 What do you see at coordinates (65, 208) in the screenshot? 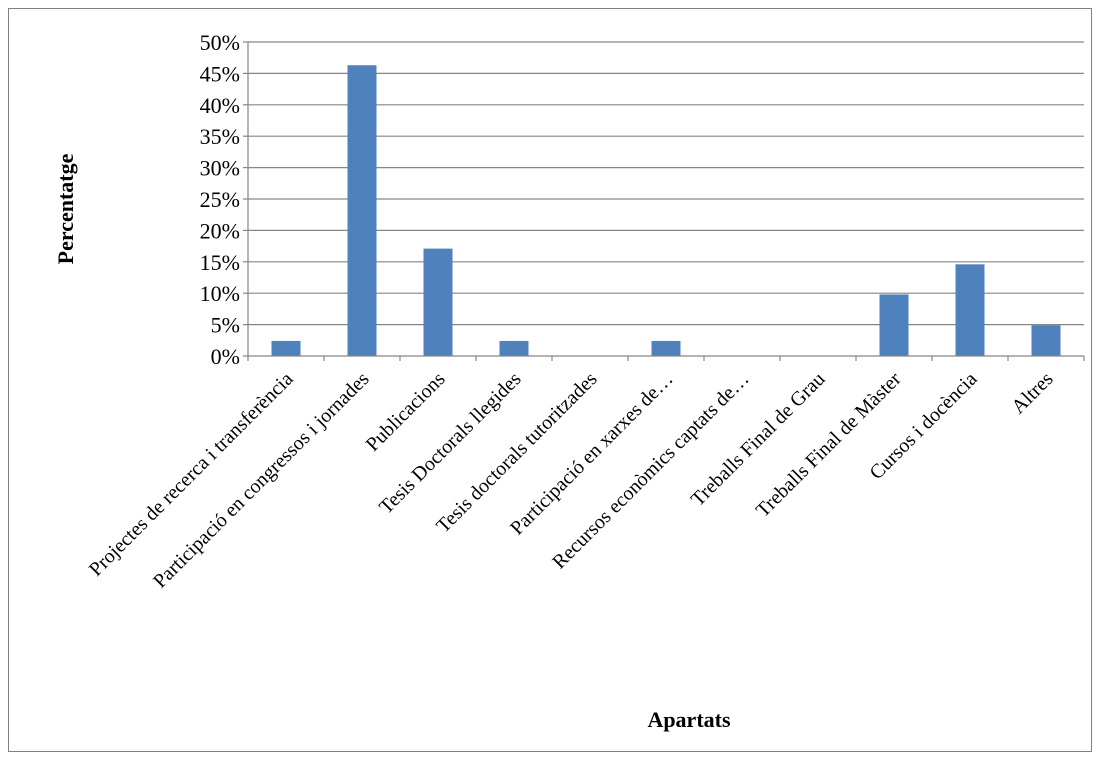
I see `y-axis-title: Percentatge` at bounding box center [65, 208].